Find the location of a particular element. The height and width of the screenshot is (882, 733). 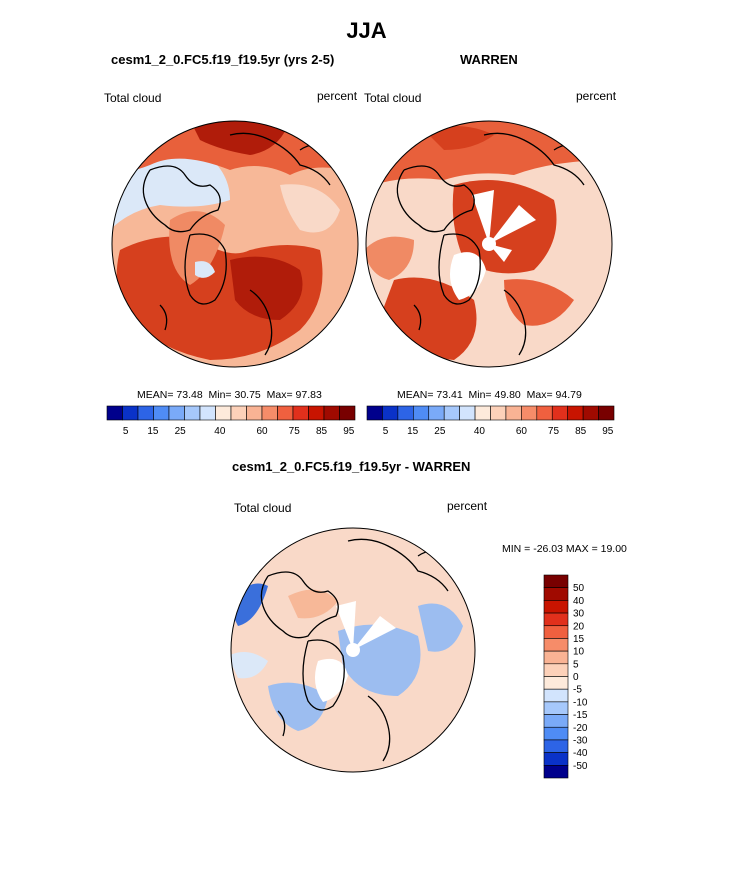

colorbar-2-tick-label: 40 is located at coordinates (480, 431).